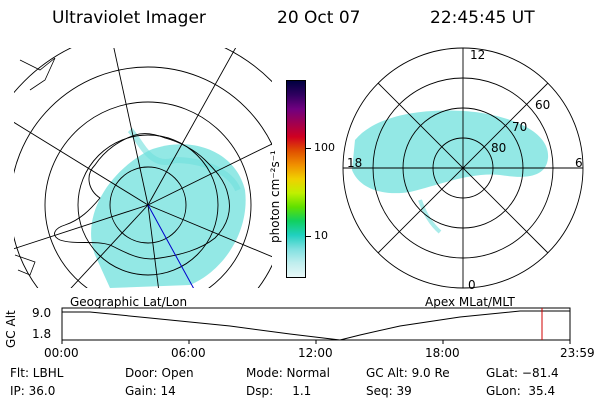  Describe the element at coordinates (442, 353) in the screenshot. I see `timeline-xtick-3: 18:00` at that location.